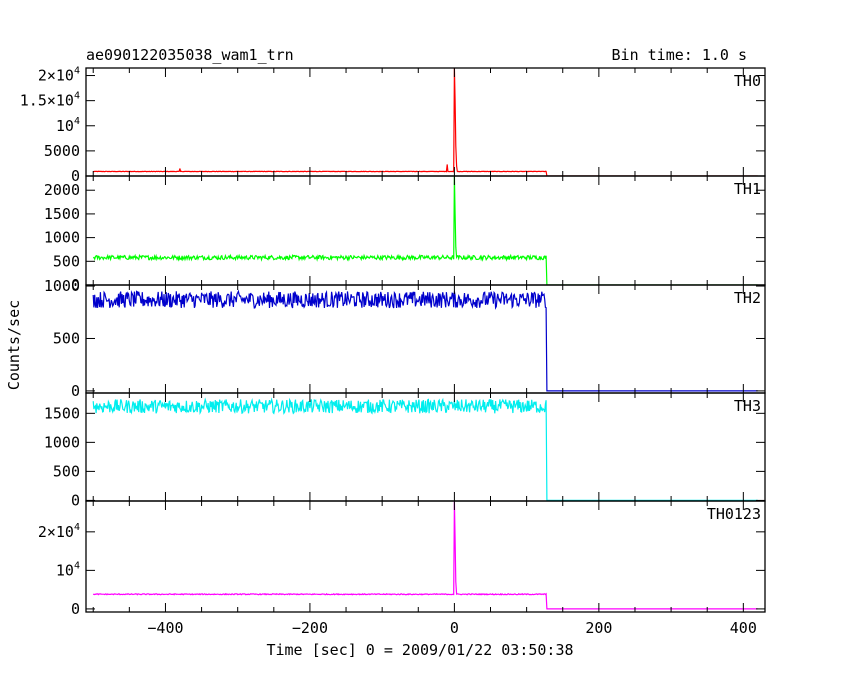  What do you see at coordinates (190, 55) in the screenshot?
I see `plot-title: ae090122035038_wam1_trn` at bounding box center [190, 55].